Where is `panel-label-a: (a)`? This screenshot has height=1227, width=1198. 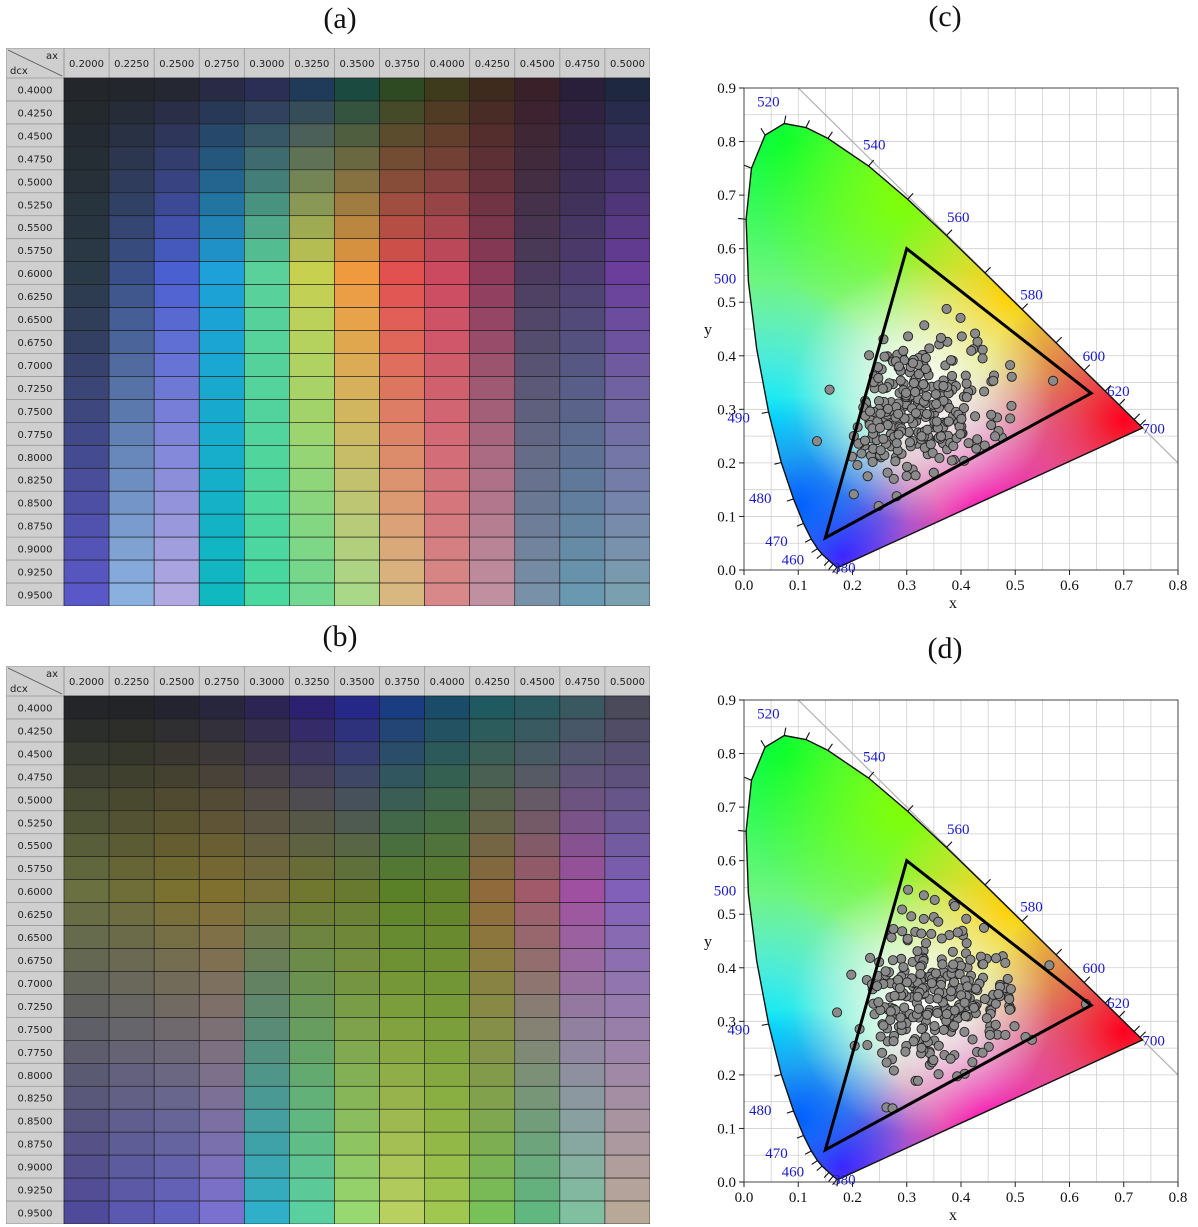 panel-label-a: (a) is located at coordinates (340, 18).